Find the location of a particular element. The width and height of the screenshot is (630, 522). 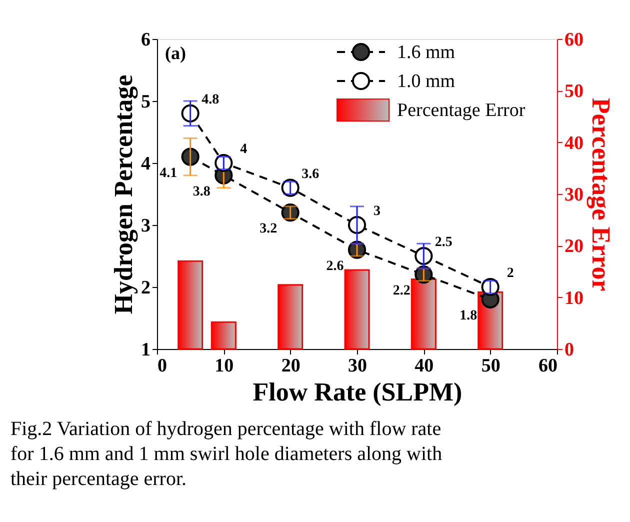

data-label: 4.8 is located at coordinates (211, 100).